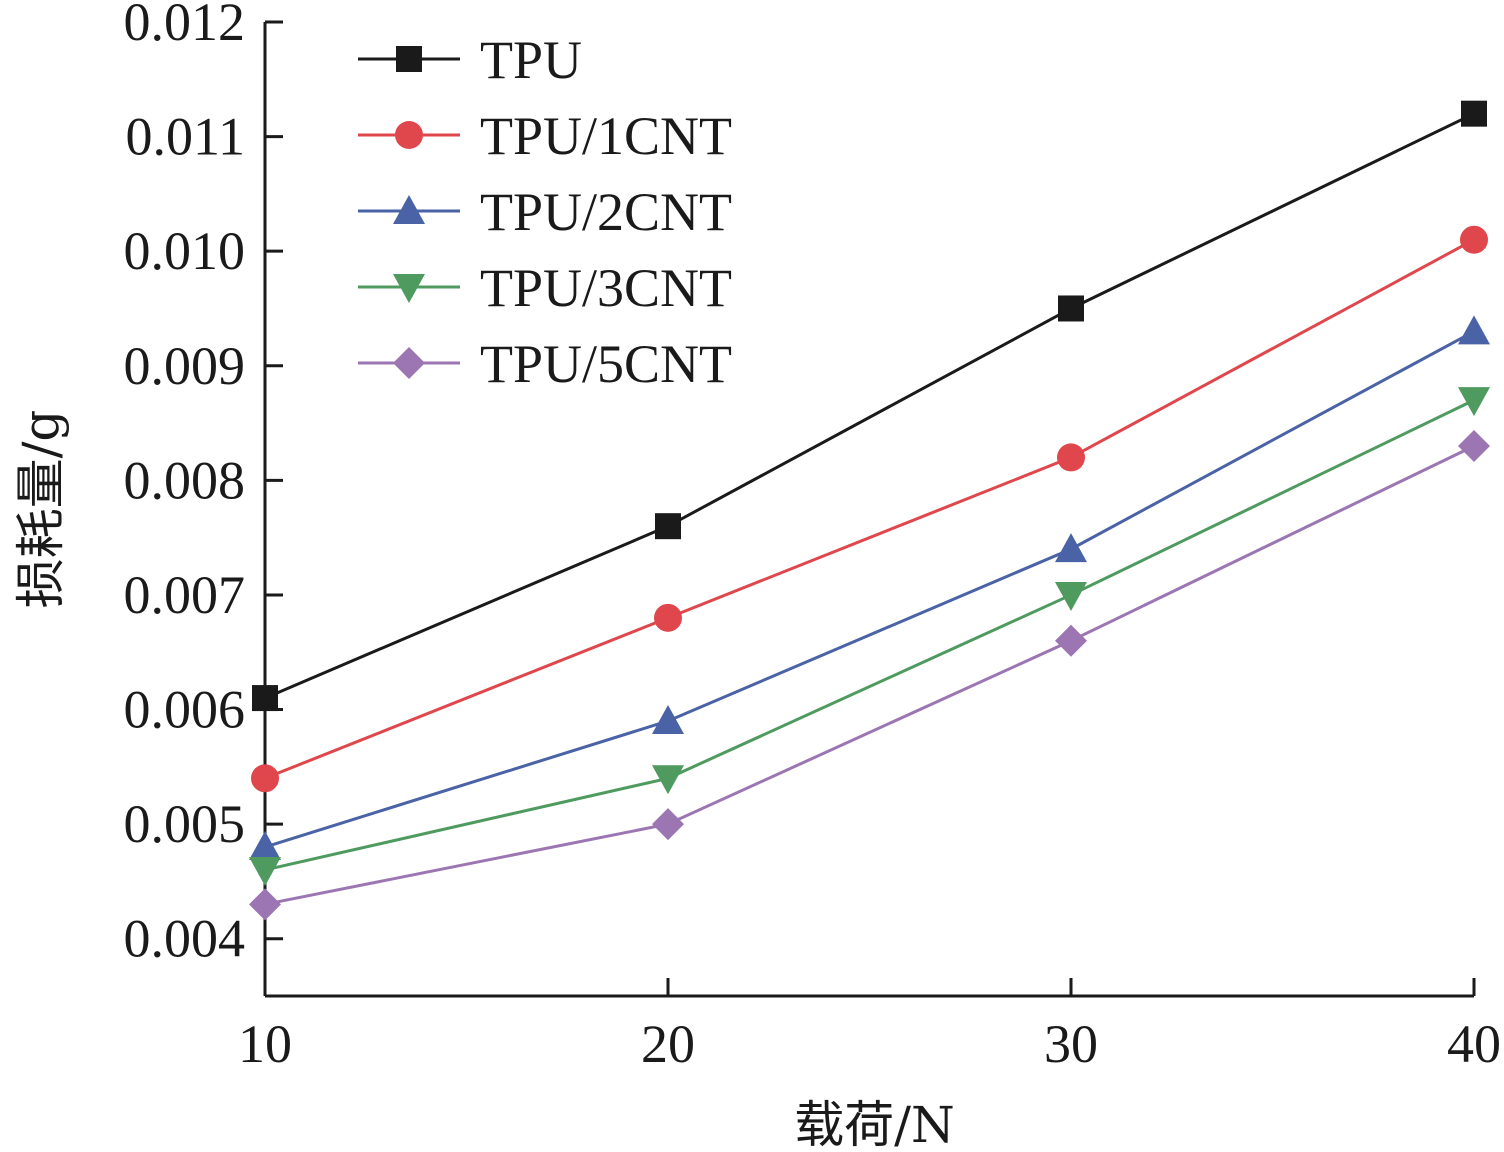  I want to click on legend-item: TPU/5CNT, so click(545, 364).